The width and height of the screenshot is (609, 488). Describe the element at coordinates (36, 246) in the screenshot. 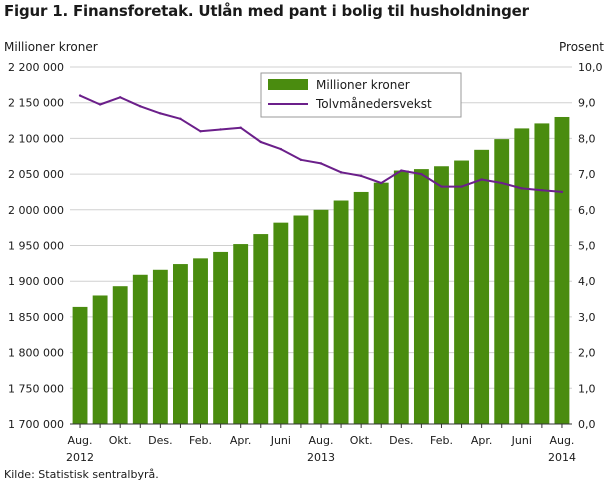

I see `left-tick-label: 1 950 000` at that location.